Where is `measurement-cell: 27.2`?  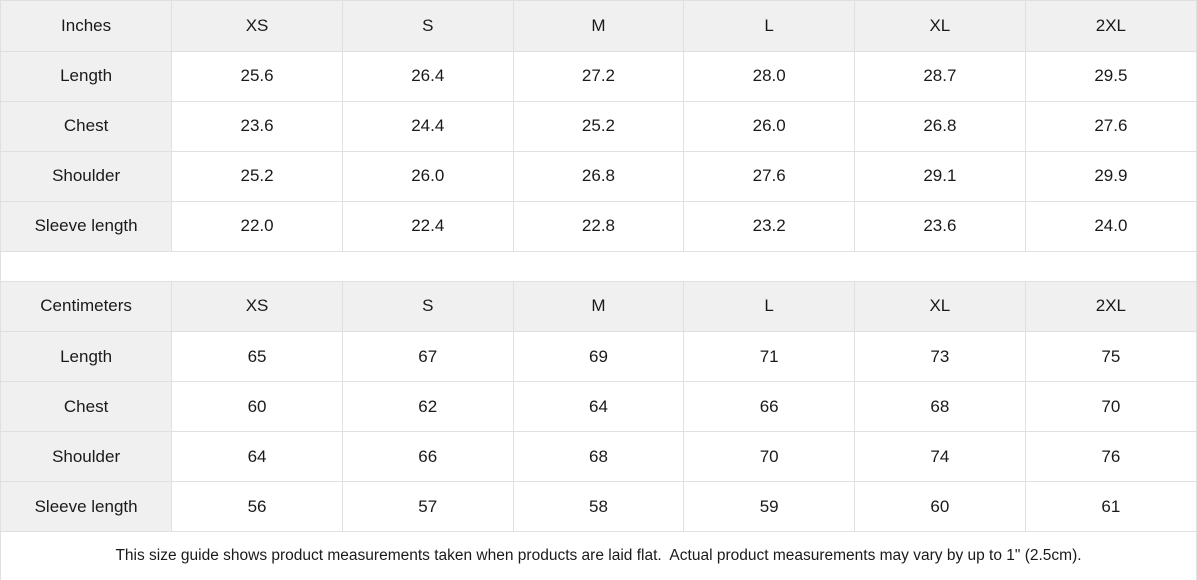
measurement-cell: 27.2 is located at coordinates (599, 76).